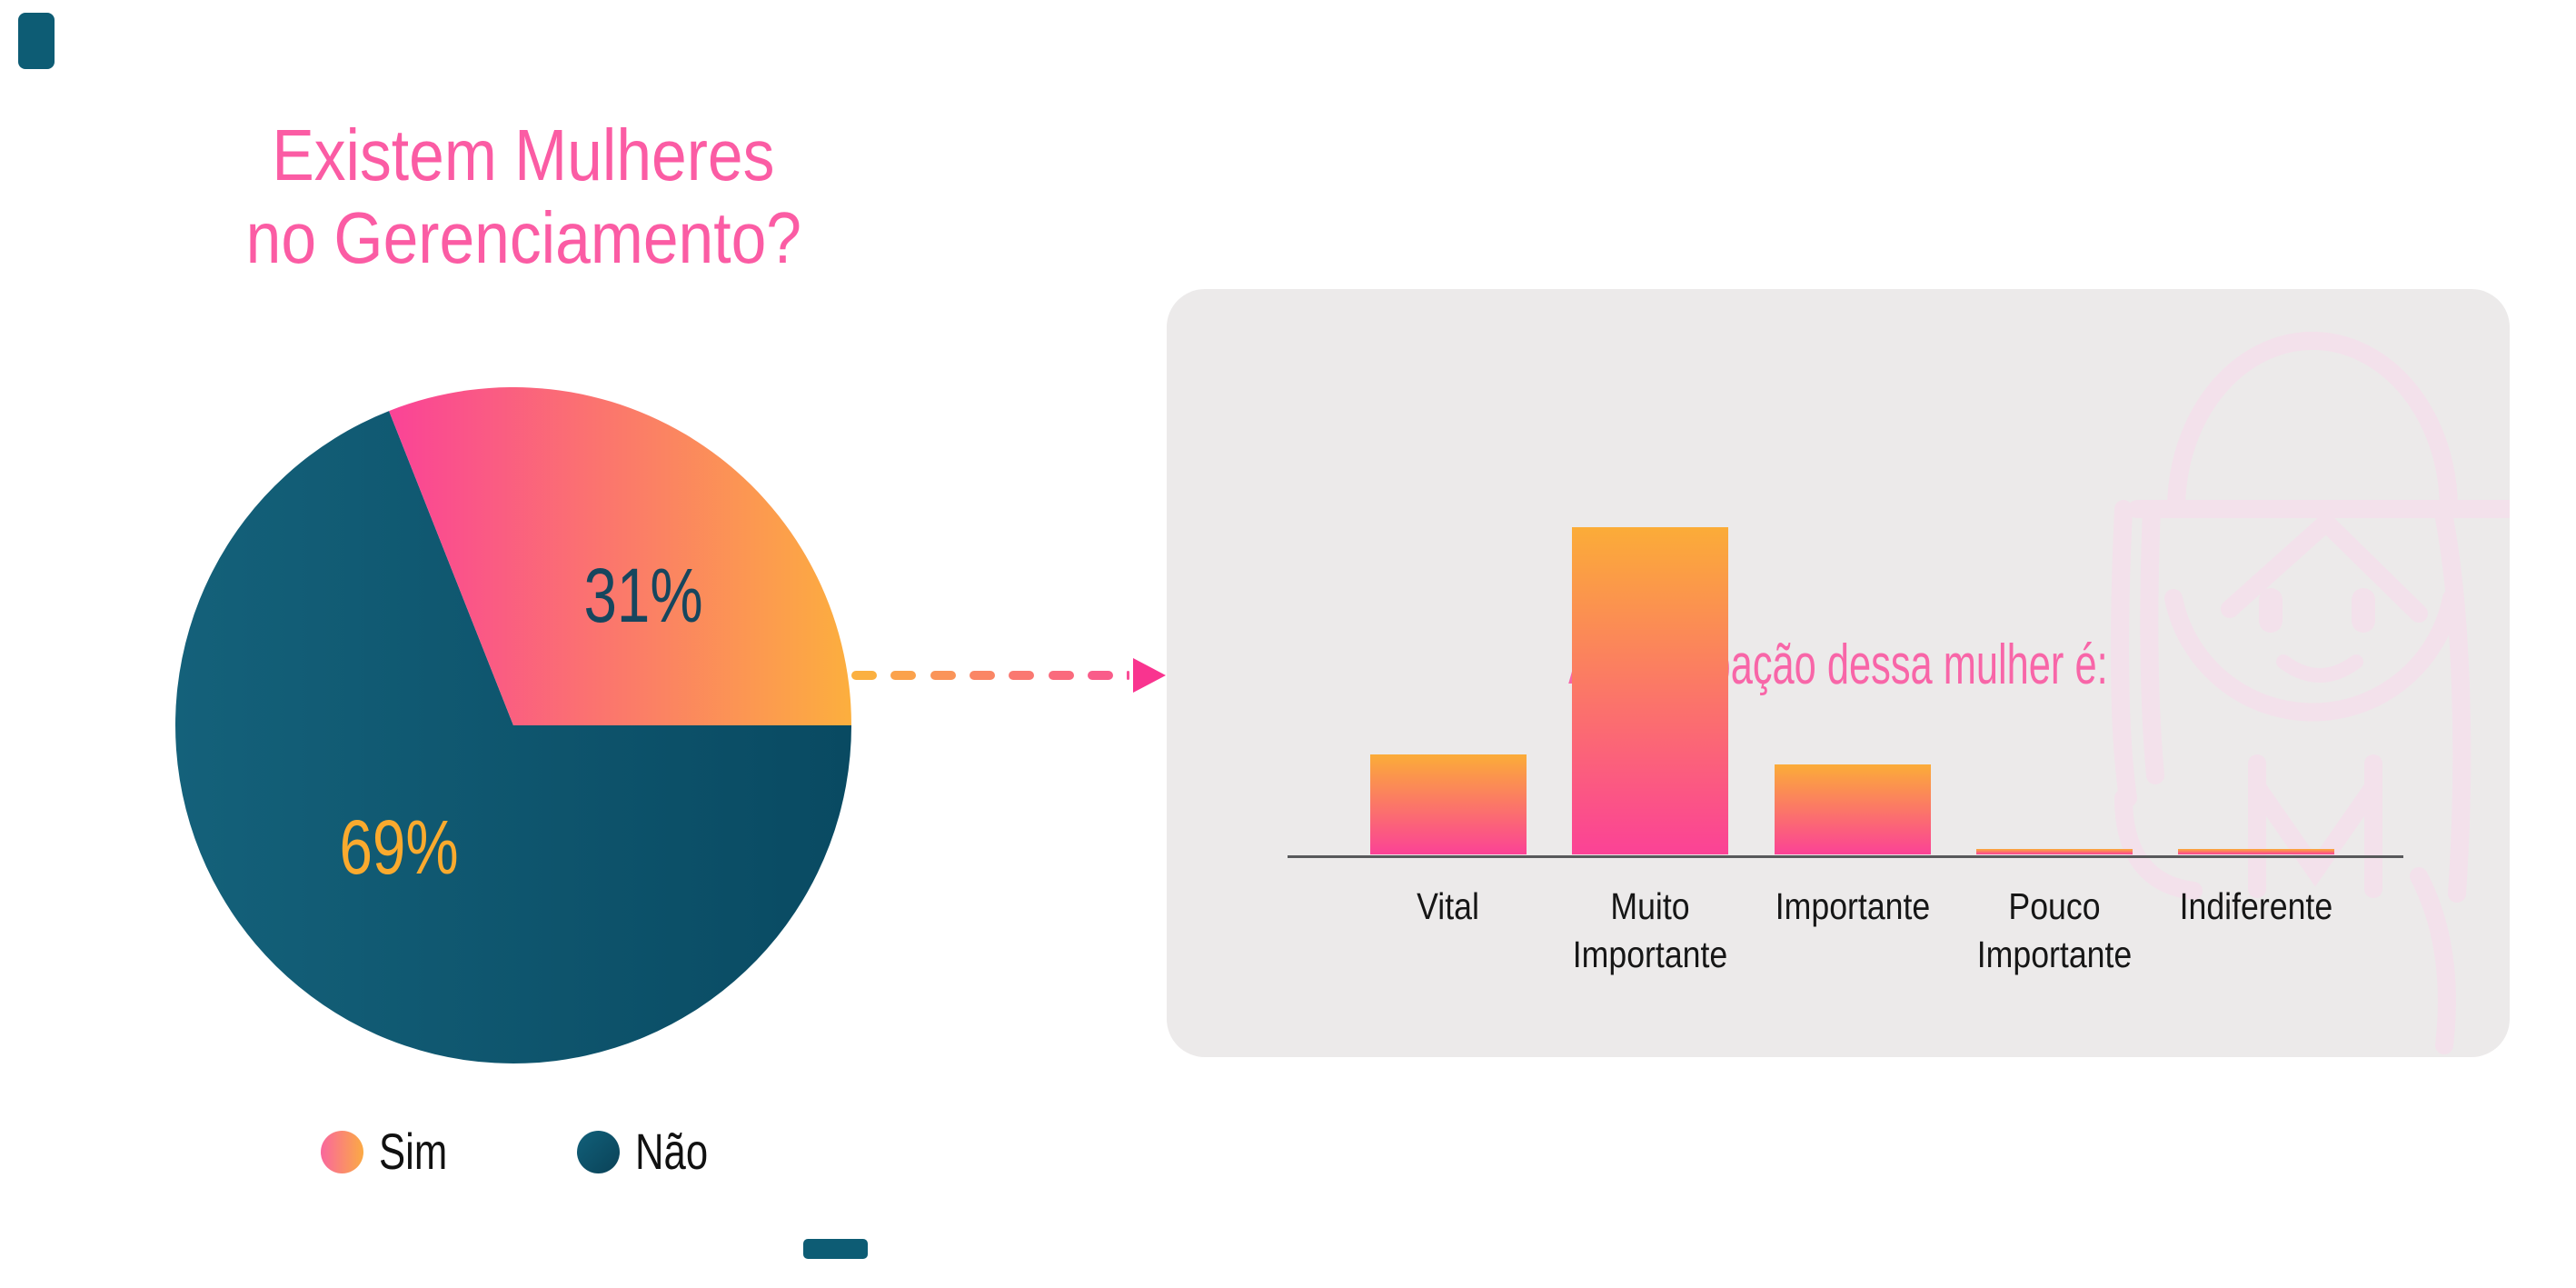 The width and height of the screenshot is (2576, 1288). What do you see at coordinates (1853, 906) in the screenshot?
I see `bar-label: Importante` at bounding box center [1853, 906].